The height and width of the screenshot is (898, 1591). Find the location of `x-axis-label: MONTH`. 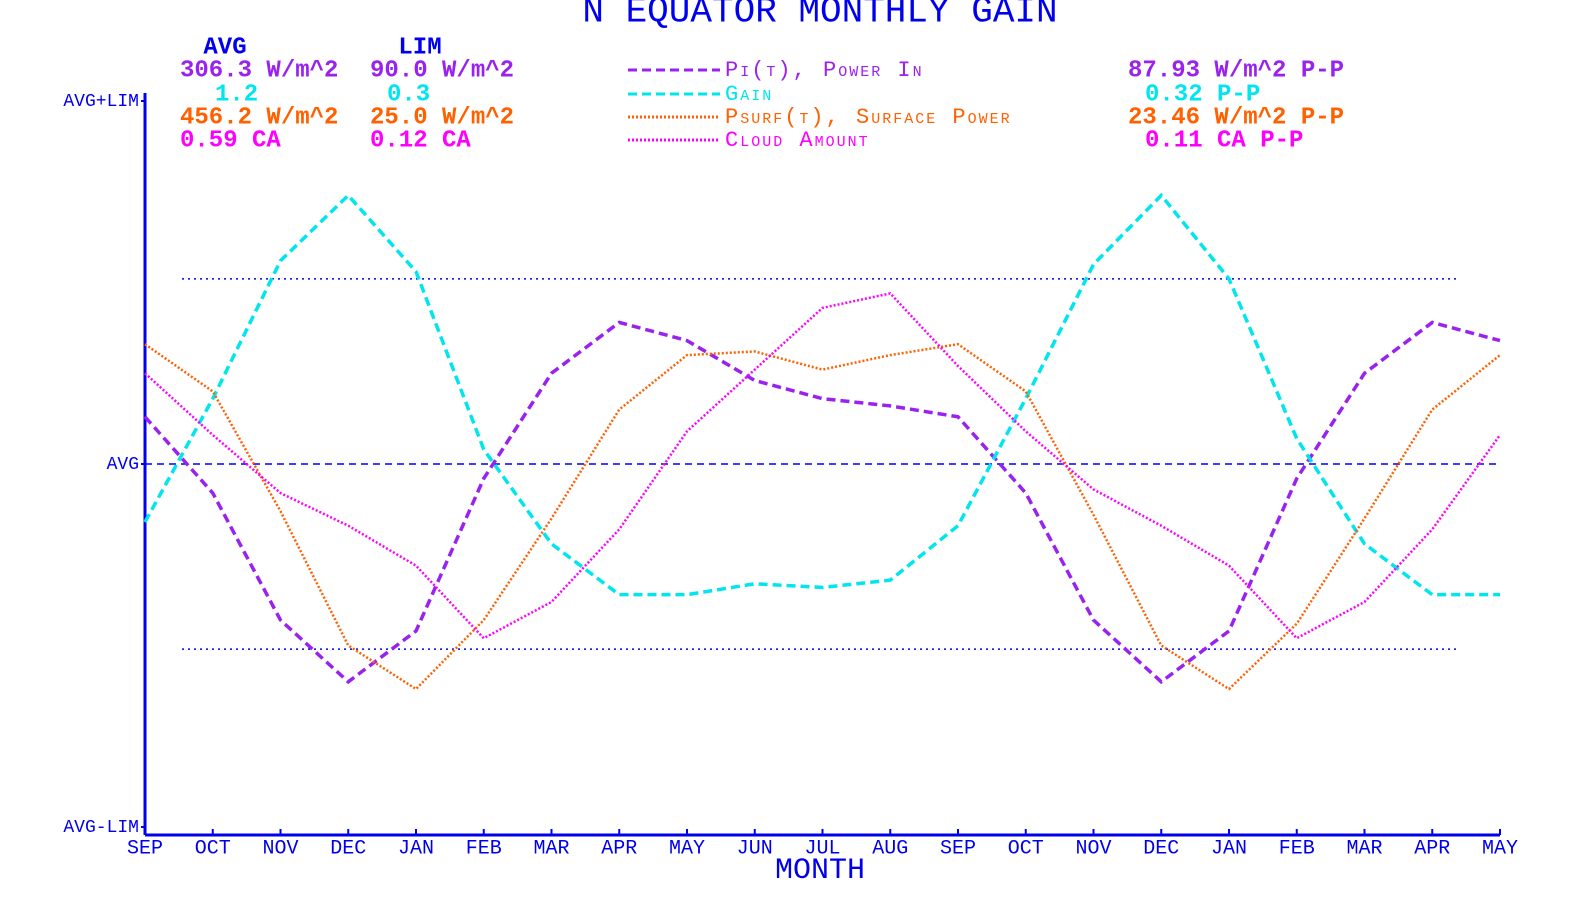

x-axis-label: MONTH is located at coordinates (820, 871).